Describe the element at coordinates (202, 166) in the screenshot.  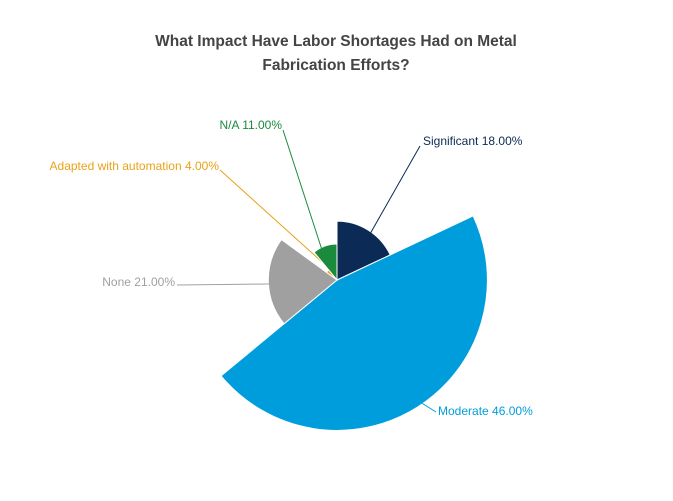
I see `slice-value: 4.00%` at that location.